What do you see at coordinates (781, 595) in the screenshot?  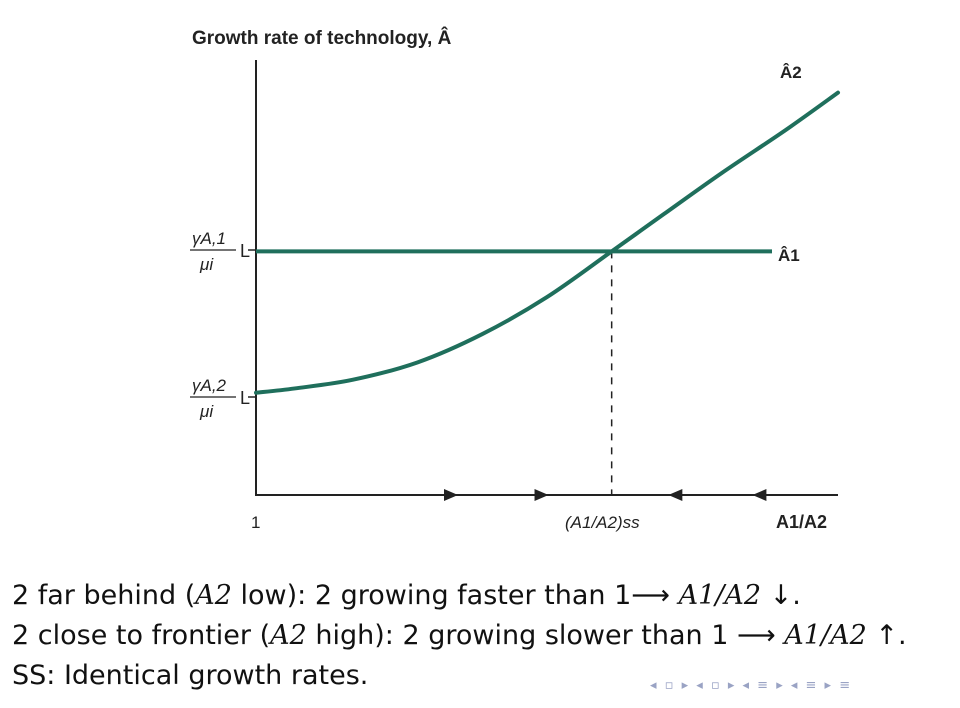 I see `caption-line-1-text-c: ↓.` at bounding box center [781, 595].